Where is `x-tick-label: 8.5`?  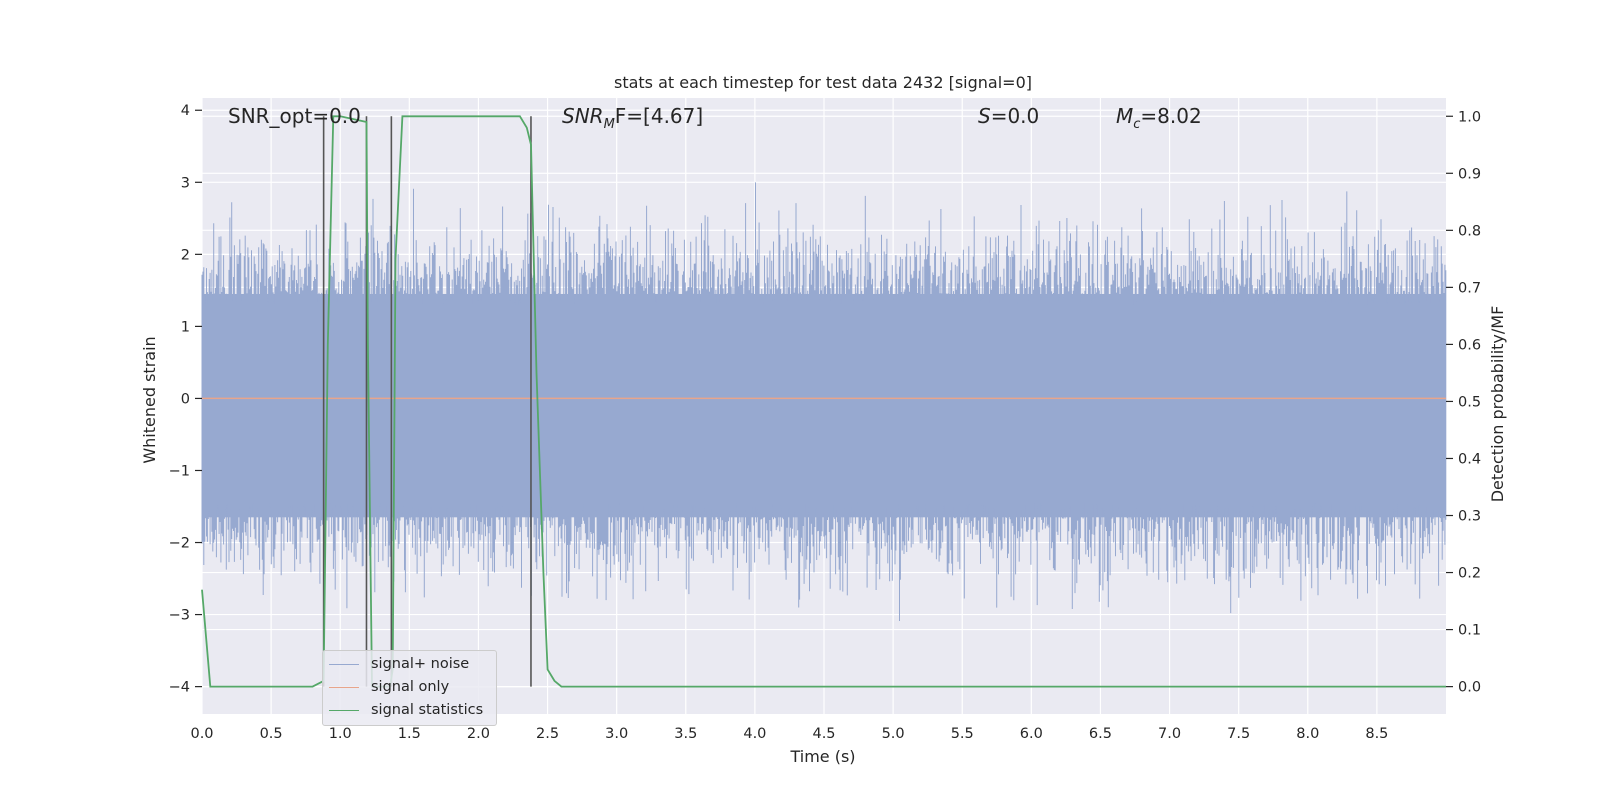
x-tick-label: 8.5 is located at coordinates (1376, 734).